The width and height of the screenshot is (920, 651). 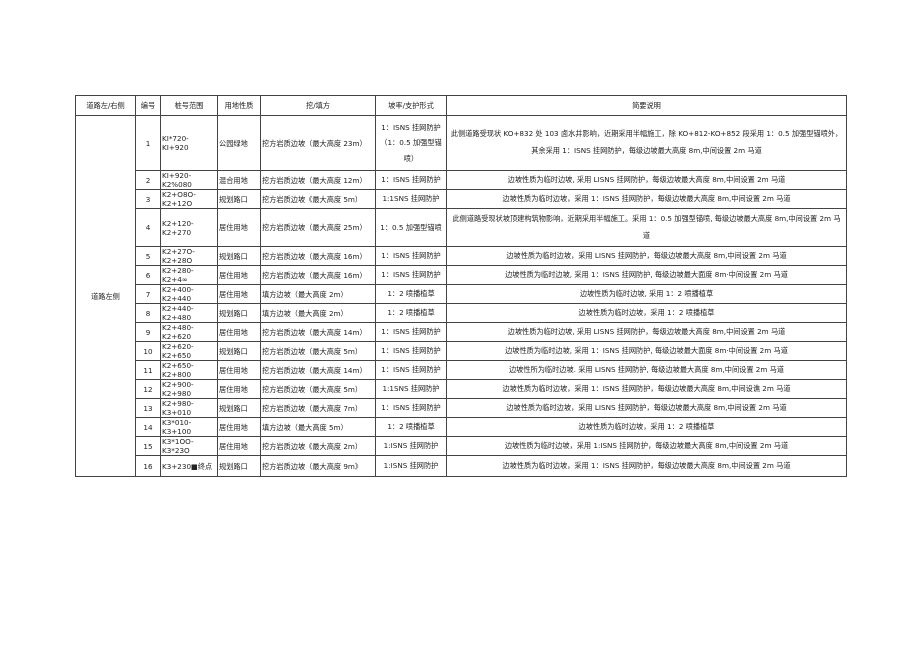 What do you see at coordinates (189, 275) in the screenshot?
I see `station-range-cell: K2+280-K2+4∞` at bounding box center [189, 275].